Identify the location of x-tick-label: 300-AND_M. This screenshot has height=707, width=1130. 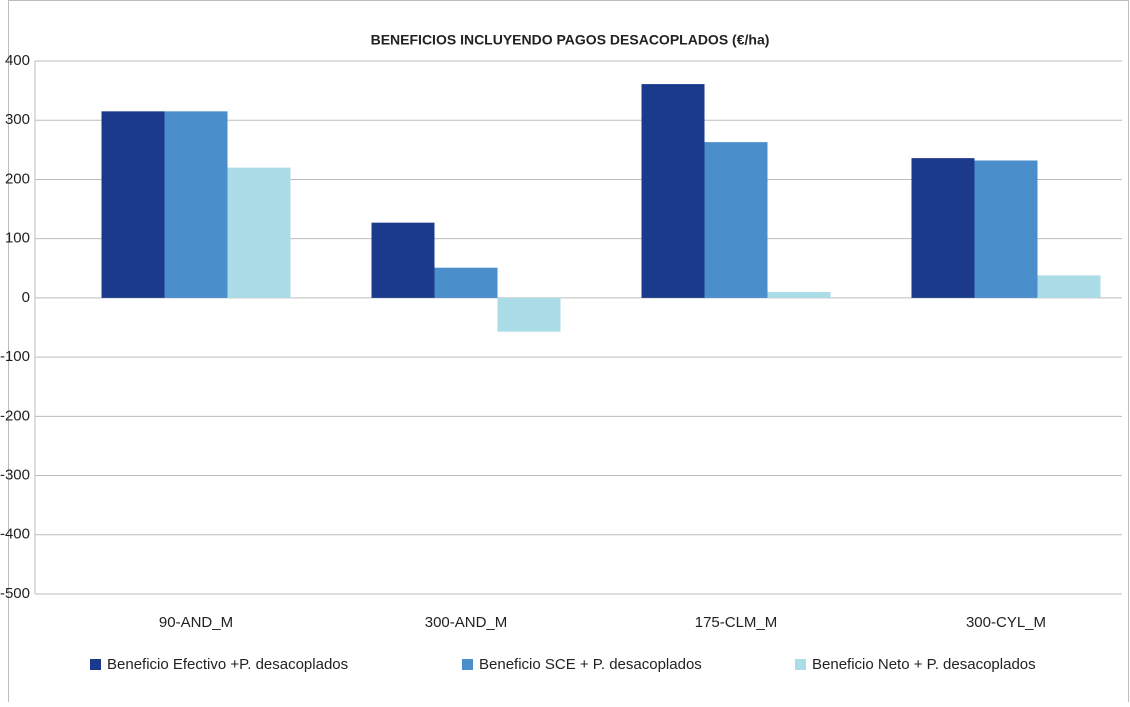
(466, 622).